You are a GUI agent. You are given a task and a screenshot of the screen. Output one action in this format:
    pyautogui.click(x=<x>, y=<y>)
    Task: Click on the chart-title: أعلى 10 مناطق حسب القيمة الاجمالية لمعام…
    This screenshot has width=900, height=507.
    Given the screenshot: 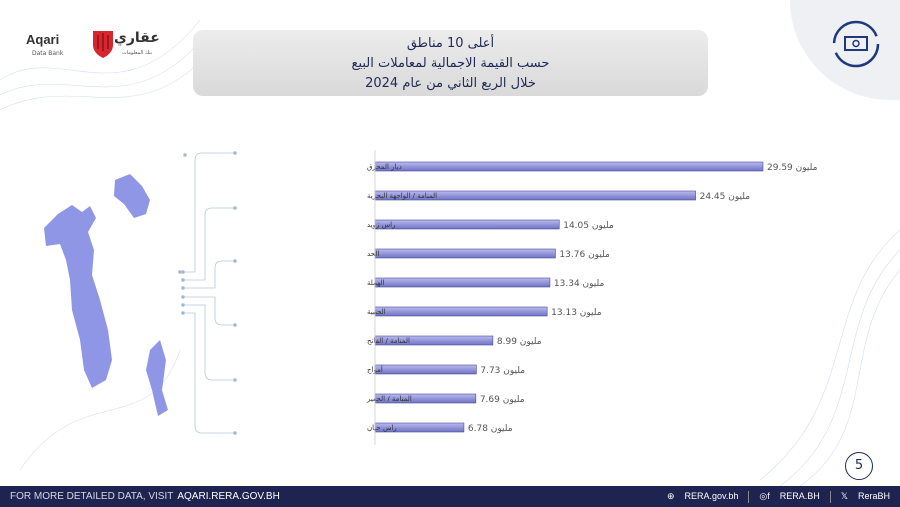 What is the action you would take?
    pyautogui.click(x=450, y=63)
    